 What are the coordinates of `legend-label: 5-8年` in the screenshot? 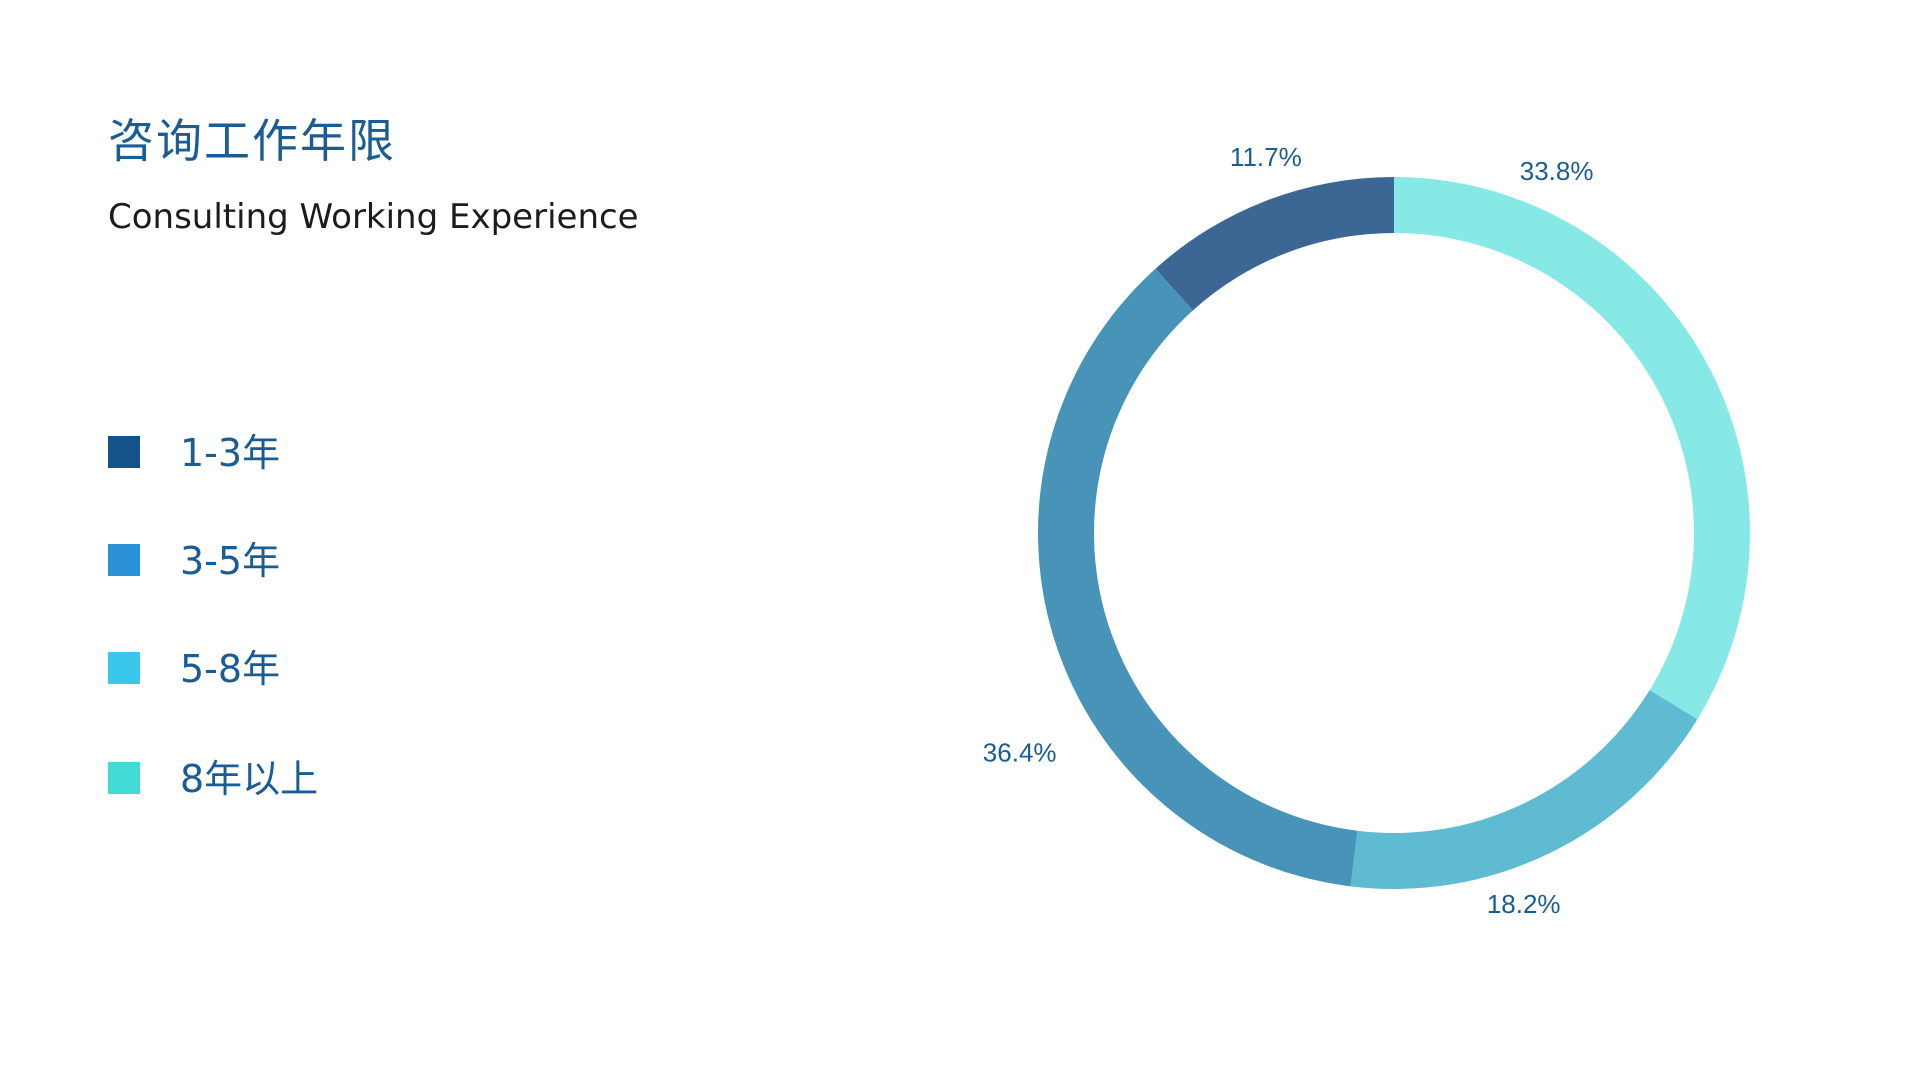 It's located at (230, 669).